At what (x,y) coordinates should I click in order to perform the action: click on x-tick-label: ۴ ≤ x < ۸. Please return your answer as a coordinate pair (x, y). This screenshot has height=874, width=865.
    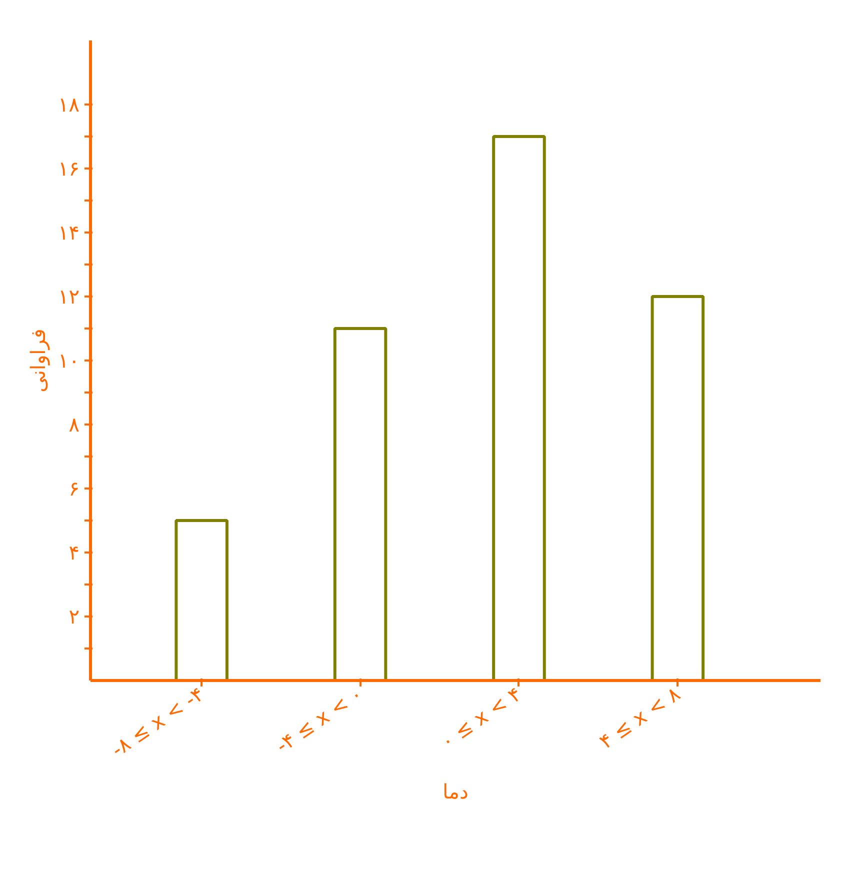
    Looking at the image, I should click on (639, 717).